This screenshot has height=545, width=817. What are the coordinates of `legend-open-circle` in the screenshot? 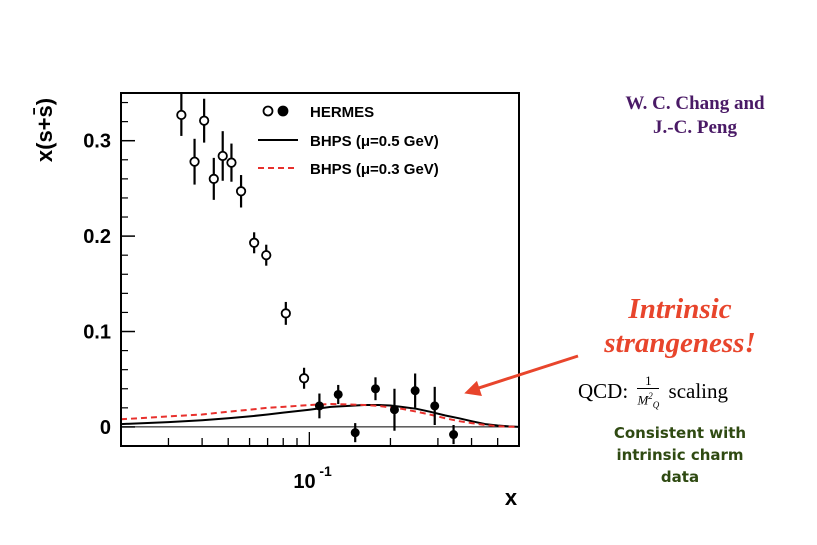 It's located at (268, 111).